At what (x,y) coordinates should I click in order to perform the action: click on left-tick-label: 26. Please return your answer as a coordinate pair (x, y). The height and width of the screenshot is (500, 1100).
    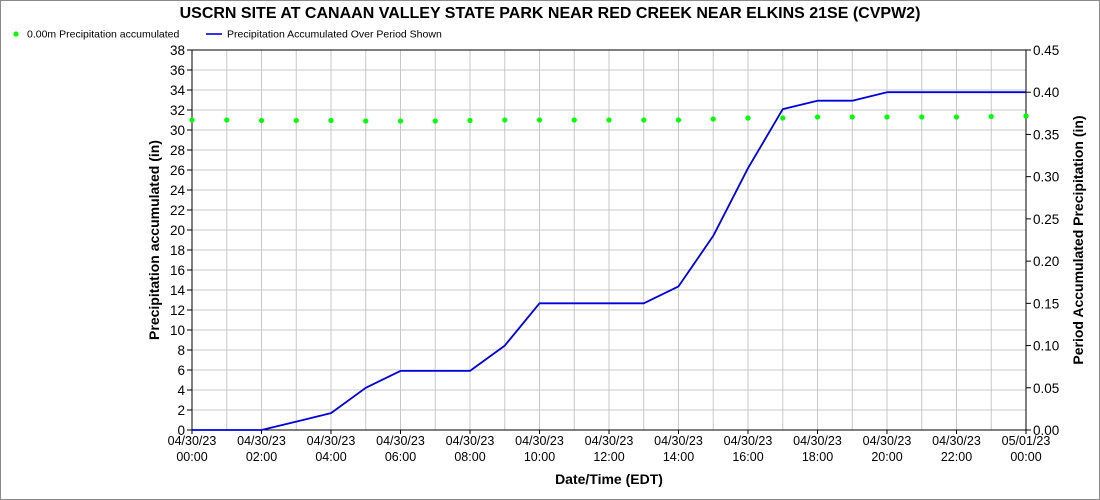
    Looking at the image, I should click on (177, 170).